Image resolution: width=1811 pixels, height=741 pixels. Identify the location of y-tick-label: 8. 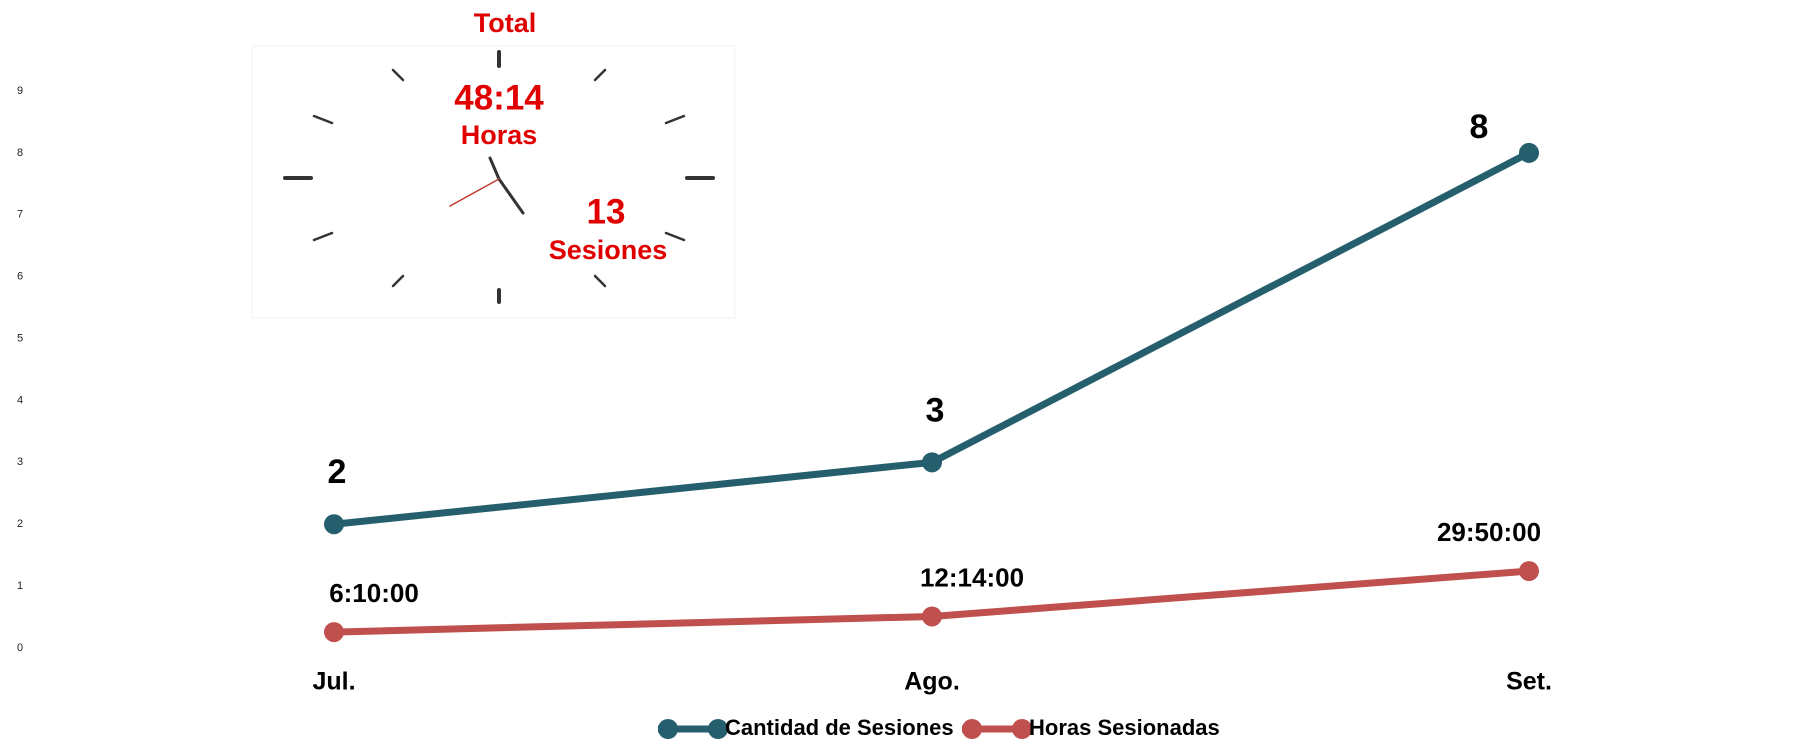
(20, 153).